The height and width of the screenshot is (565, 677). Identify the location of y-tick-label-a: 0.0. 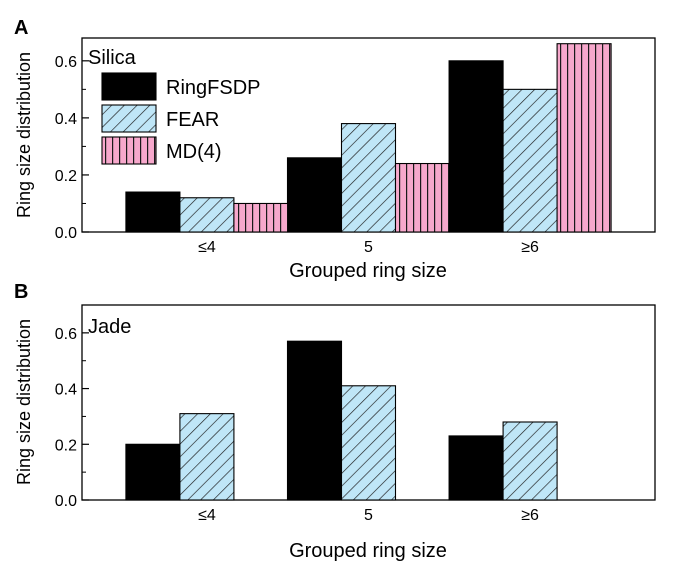
(66, 233).